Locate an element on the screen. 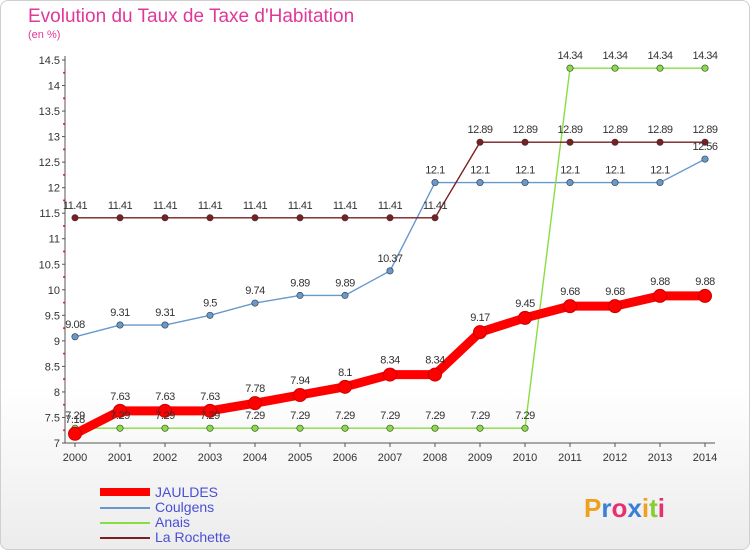 Image resolution: width=750 pixels, height=550 pixels. y-tick-label: 9.5 is located at coordinates (52, 316).